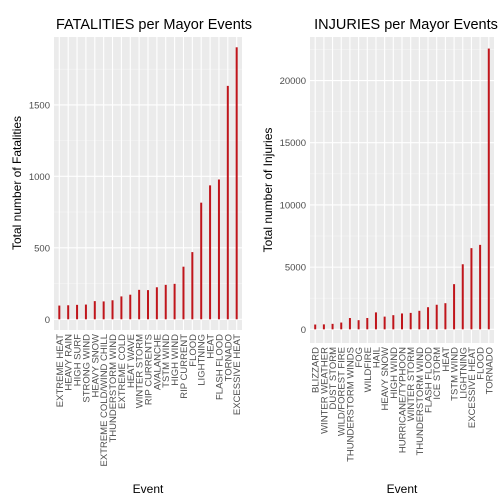 Image resolution: width=504 pixels, height=504 pixels. I want to click on fatalities-y-tick-labels: 0 500 1000 1500, so click(39, 212).